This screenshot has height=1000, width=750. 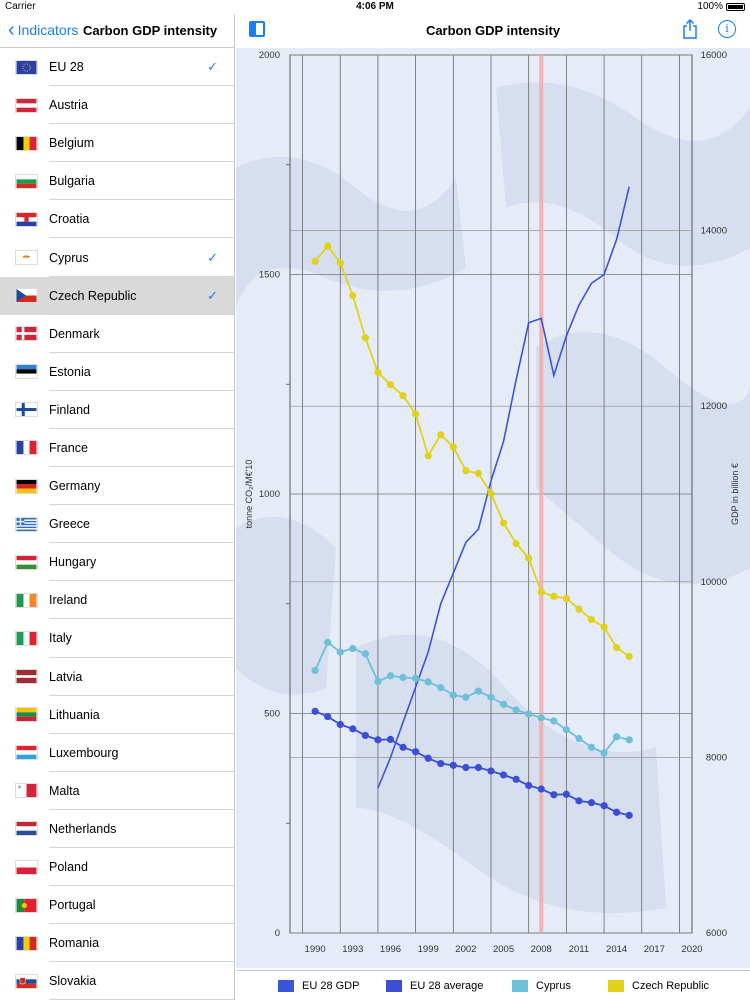 What do you see at coordinates (69, 219) in the screenshot?
I see `country-name: Croatia` at bounding box center [69, 219].